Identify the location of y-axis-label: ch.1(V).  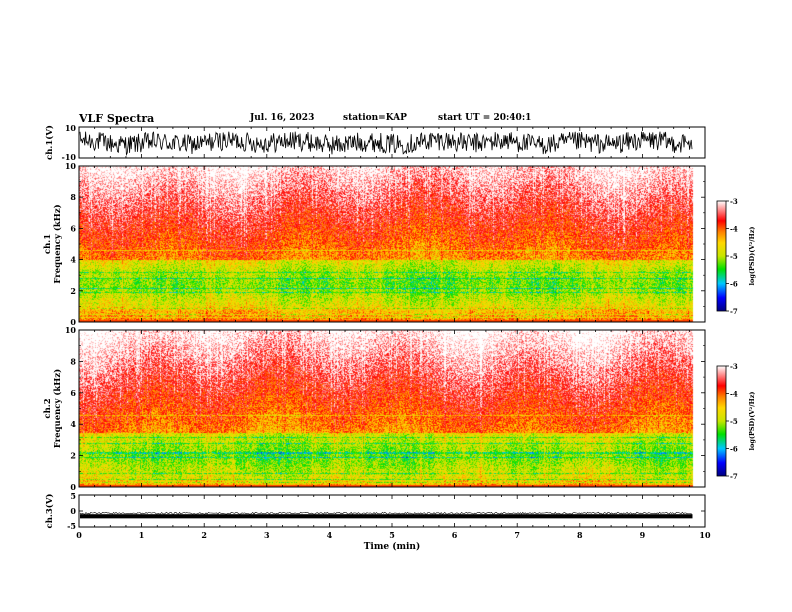
(49, 142).